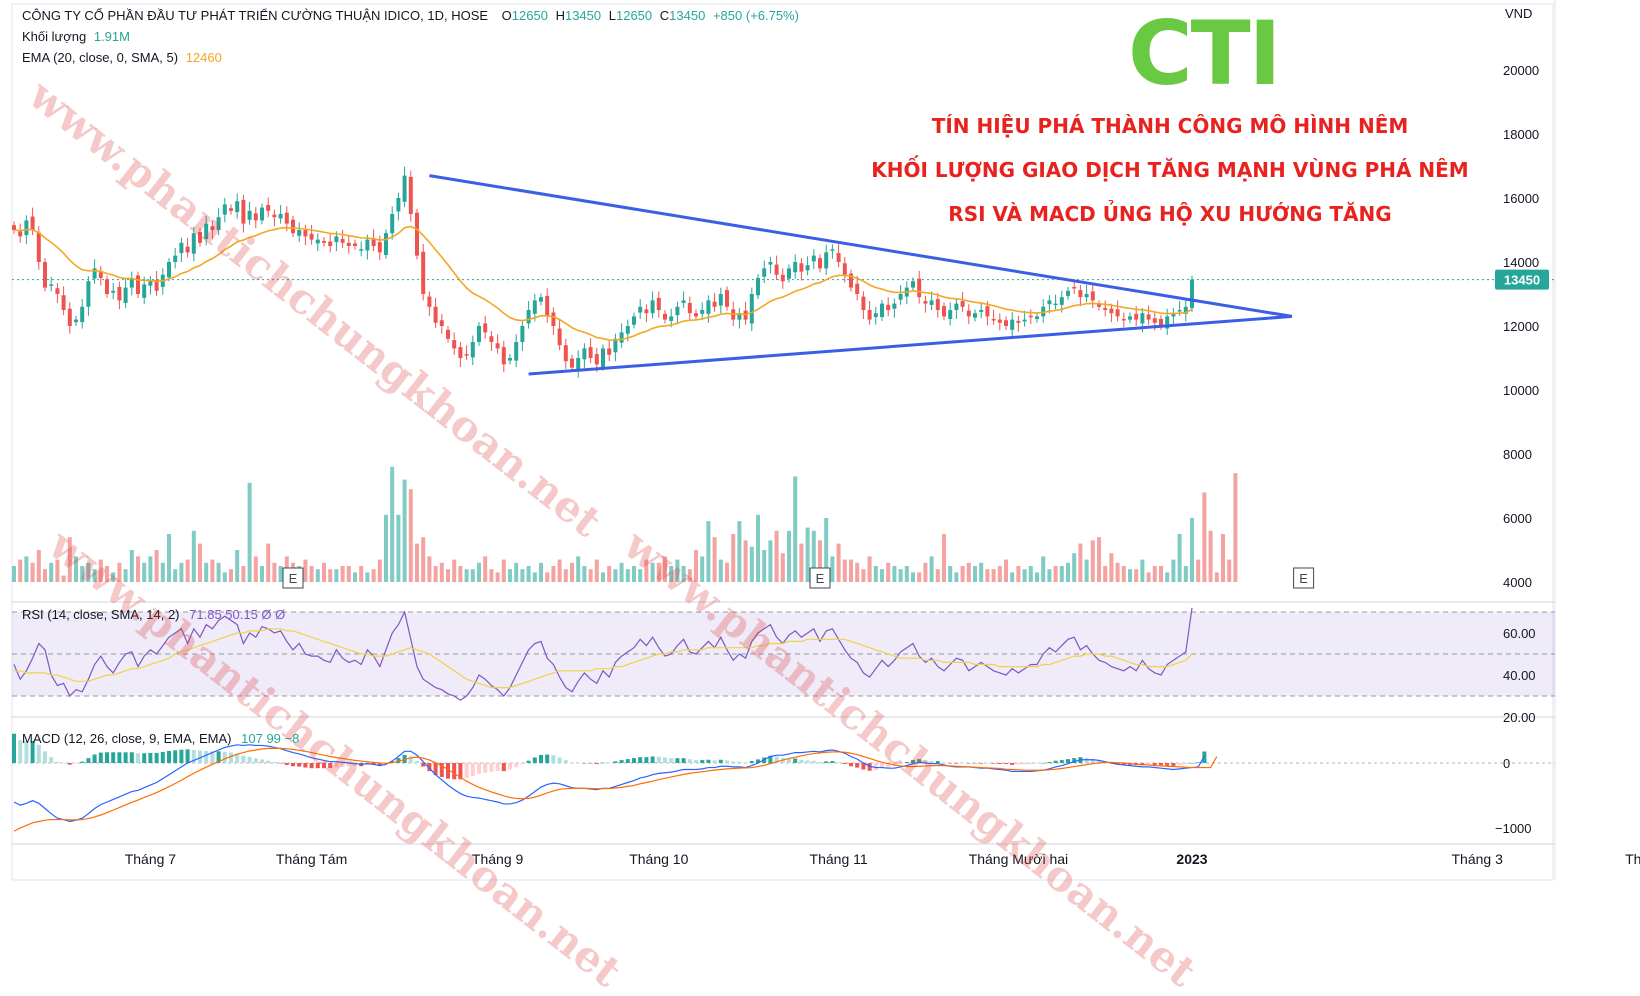  What do you see at coordinates (1521, 326) in the screenshot?
I see `price-axis-tick: 12000` at bounding box center [1521, 326].